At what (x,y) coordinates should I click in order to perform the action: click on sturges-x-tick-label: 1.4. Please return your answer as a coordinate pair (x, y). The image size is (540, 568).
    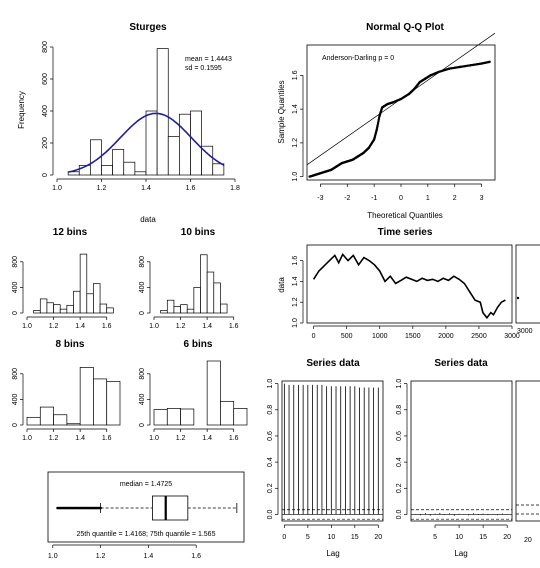
    Looking at the image, I should click on (146, 188).